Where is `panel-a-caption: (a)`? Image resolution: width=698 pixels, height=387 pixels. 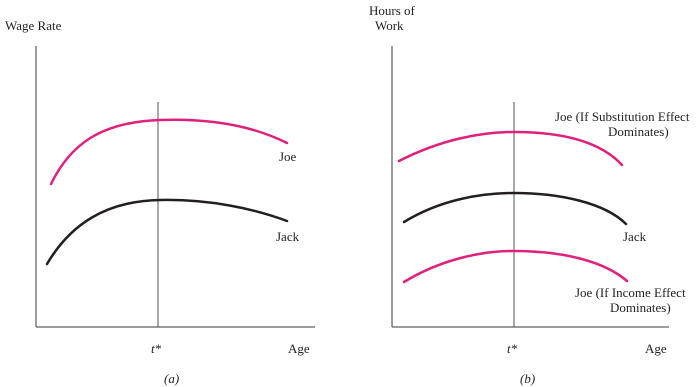 panel-a-caption: (a) is located at coordinates (171, 378).